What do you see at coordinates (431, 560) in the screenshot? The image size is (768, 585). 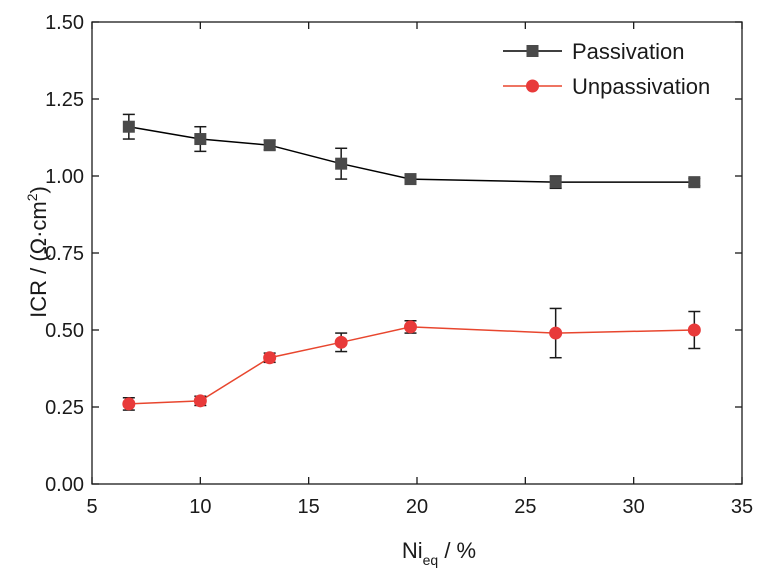 I see `x-axis-title-sub: eq` at bounding box center [431, 560].